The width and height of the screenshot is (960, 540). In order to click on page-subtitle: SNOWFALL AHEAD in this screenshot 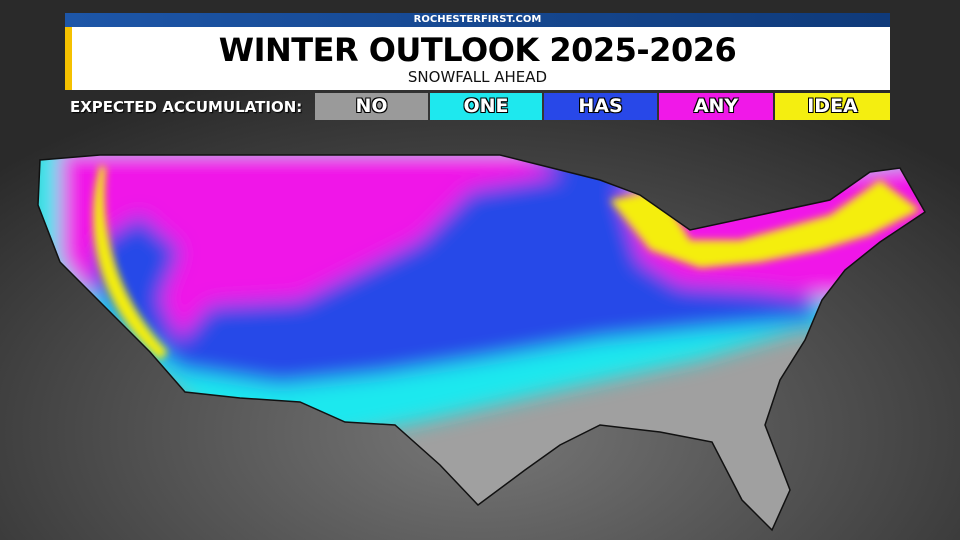, I will do `click(477, 77)`.